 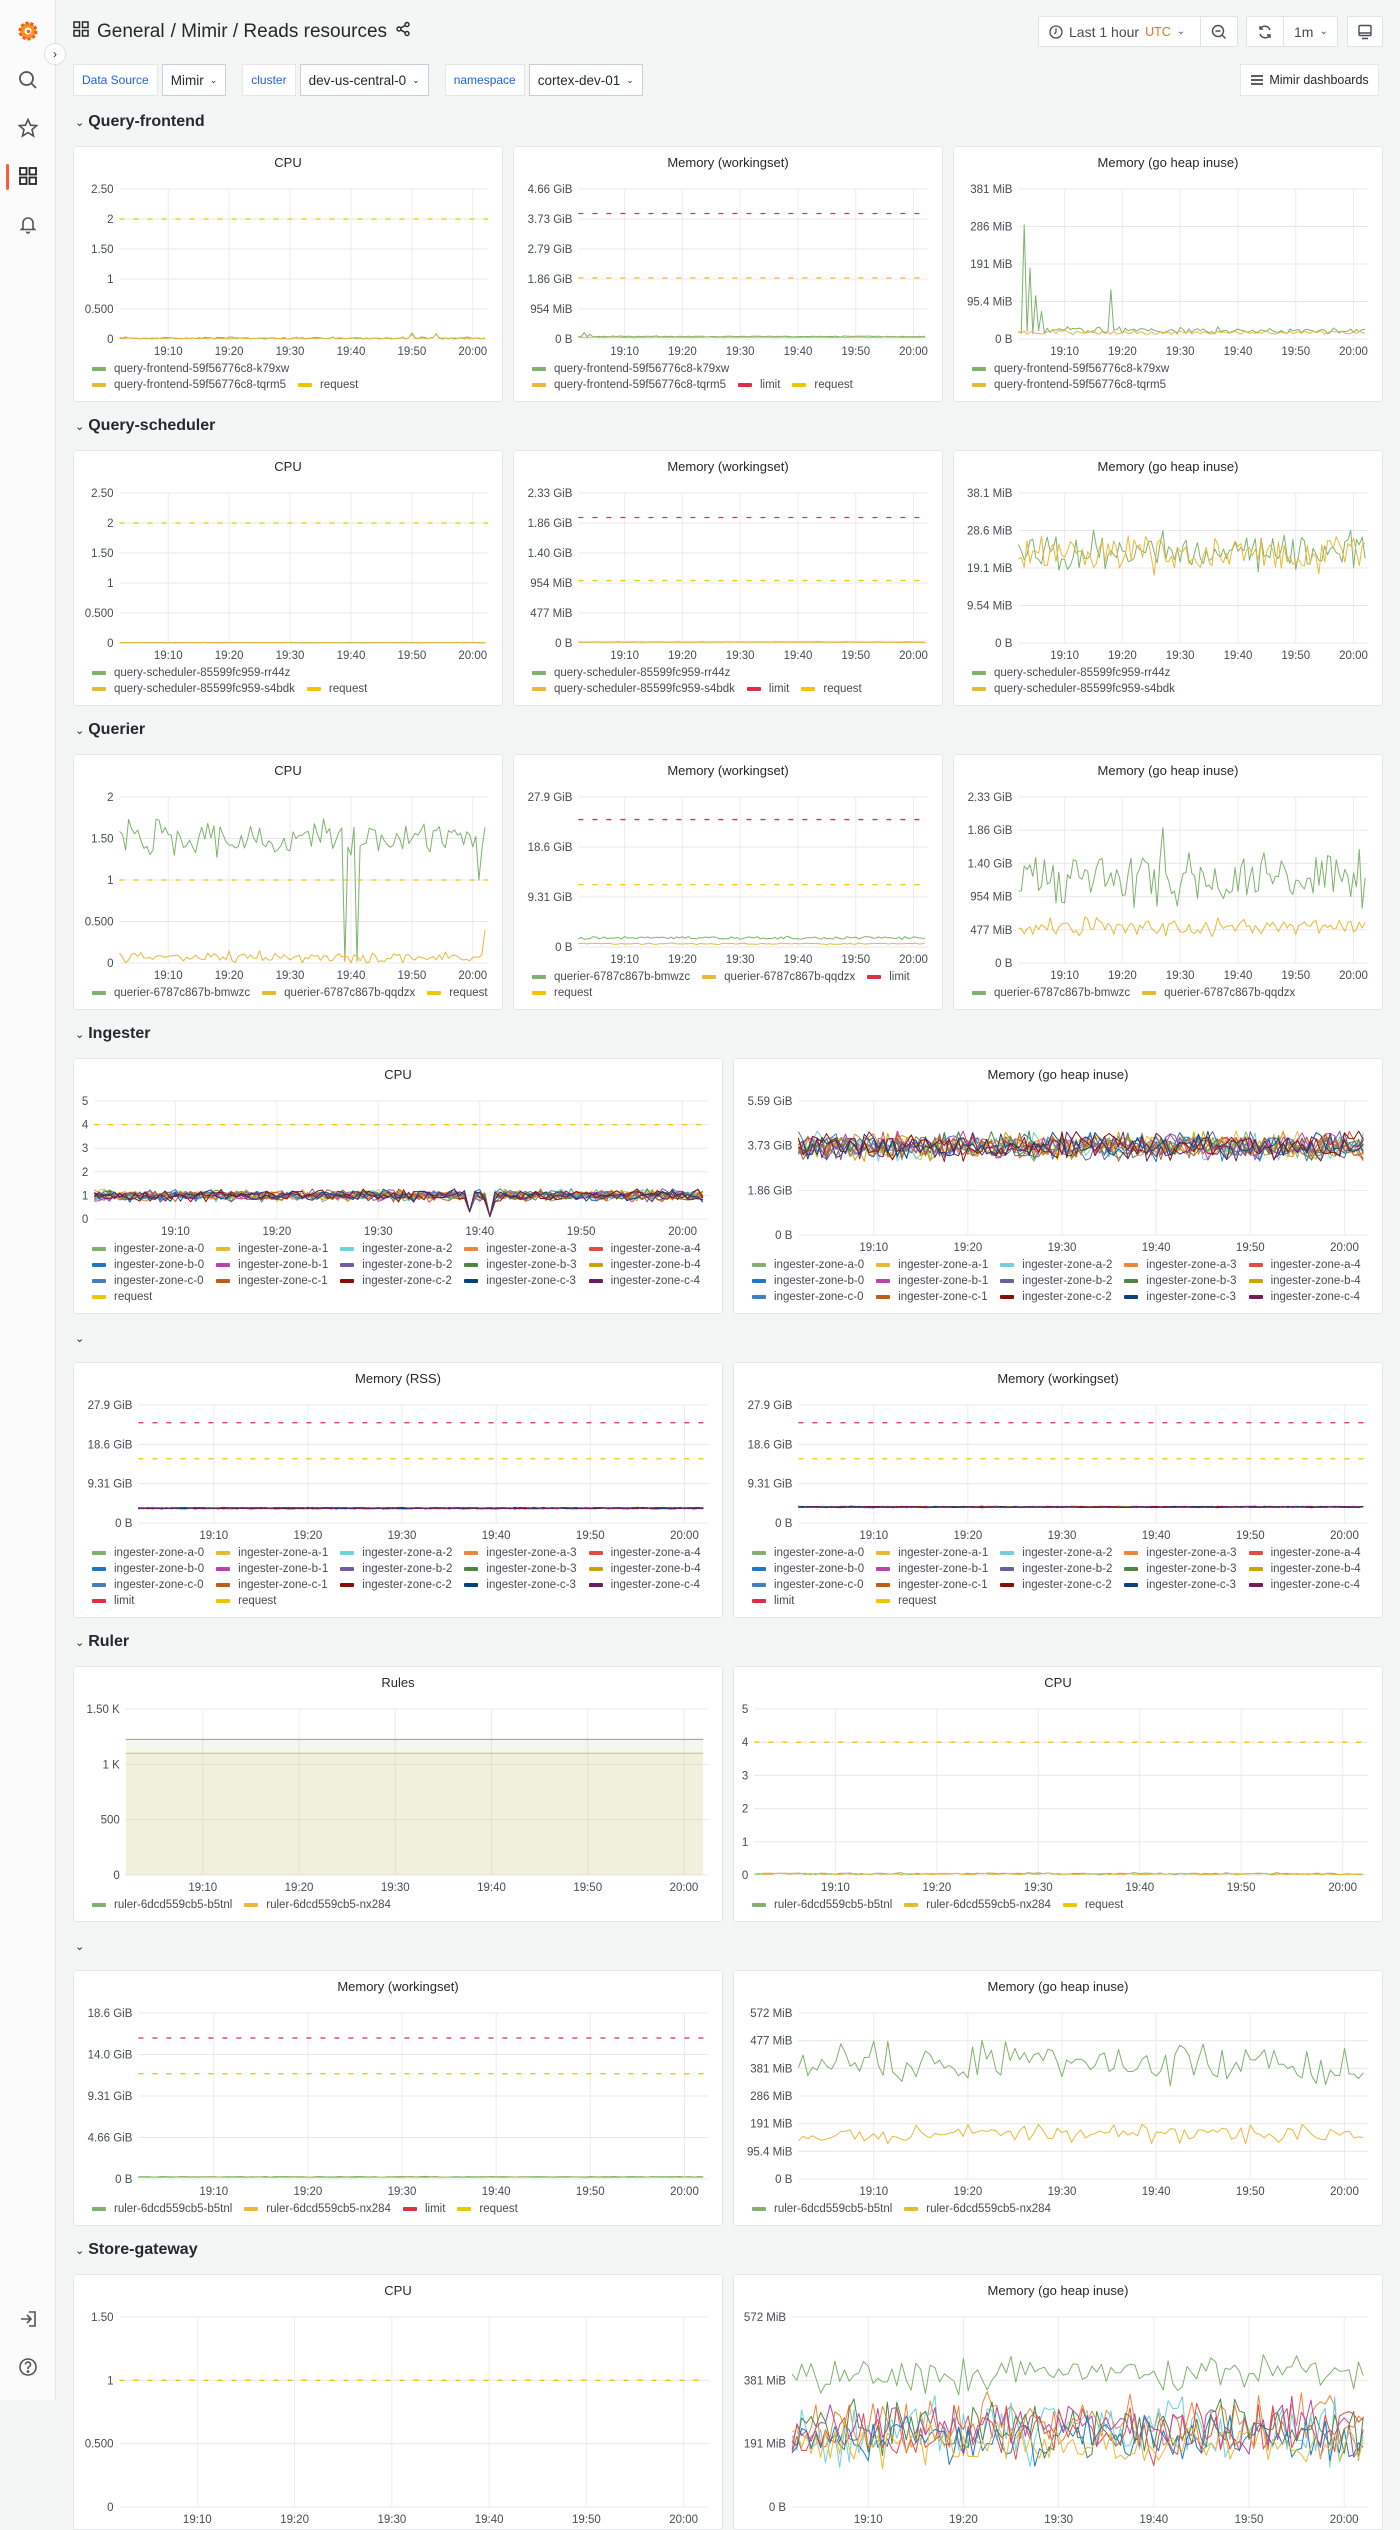 I want to click on row-header-collapse: ⌄, so click(x=728, y=1946).